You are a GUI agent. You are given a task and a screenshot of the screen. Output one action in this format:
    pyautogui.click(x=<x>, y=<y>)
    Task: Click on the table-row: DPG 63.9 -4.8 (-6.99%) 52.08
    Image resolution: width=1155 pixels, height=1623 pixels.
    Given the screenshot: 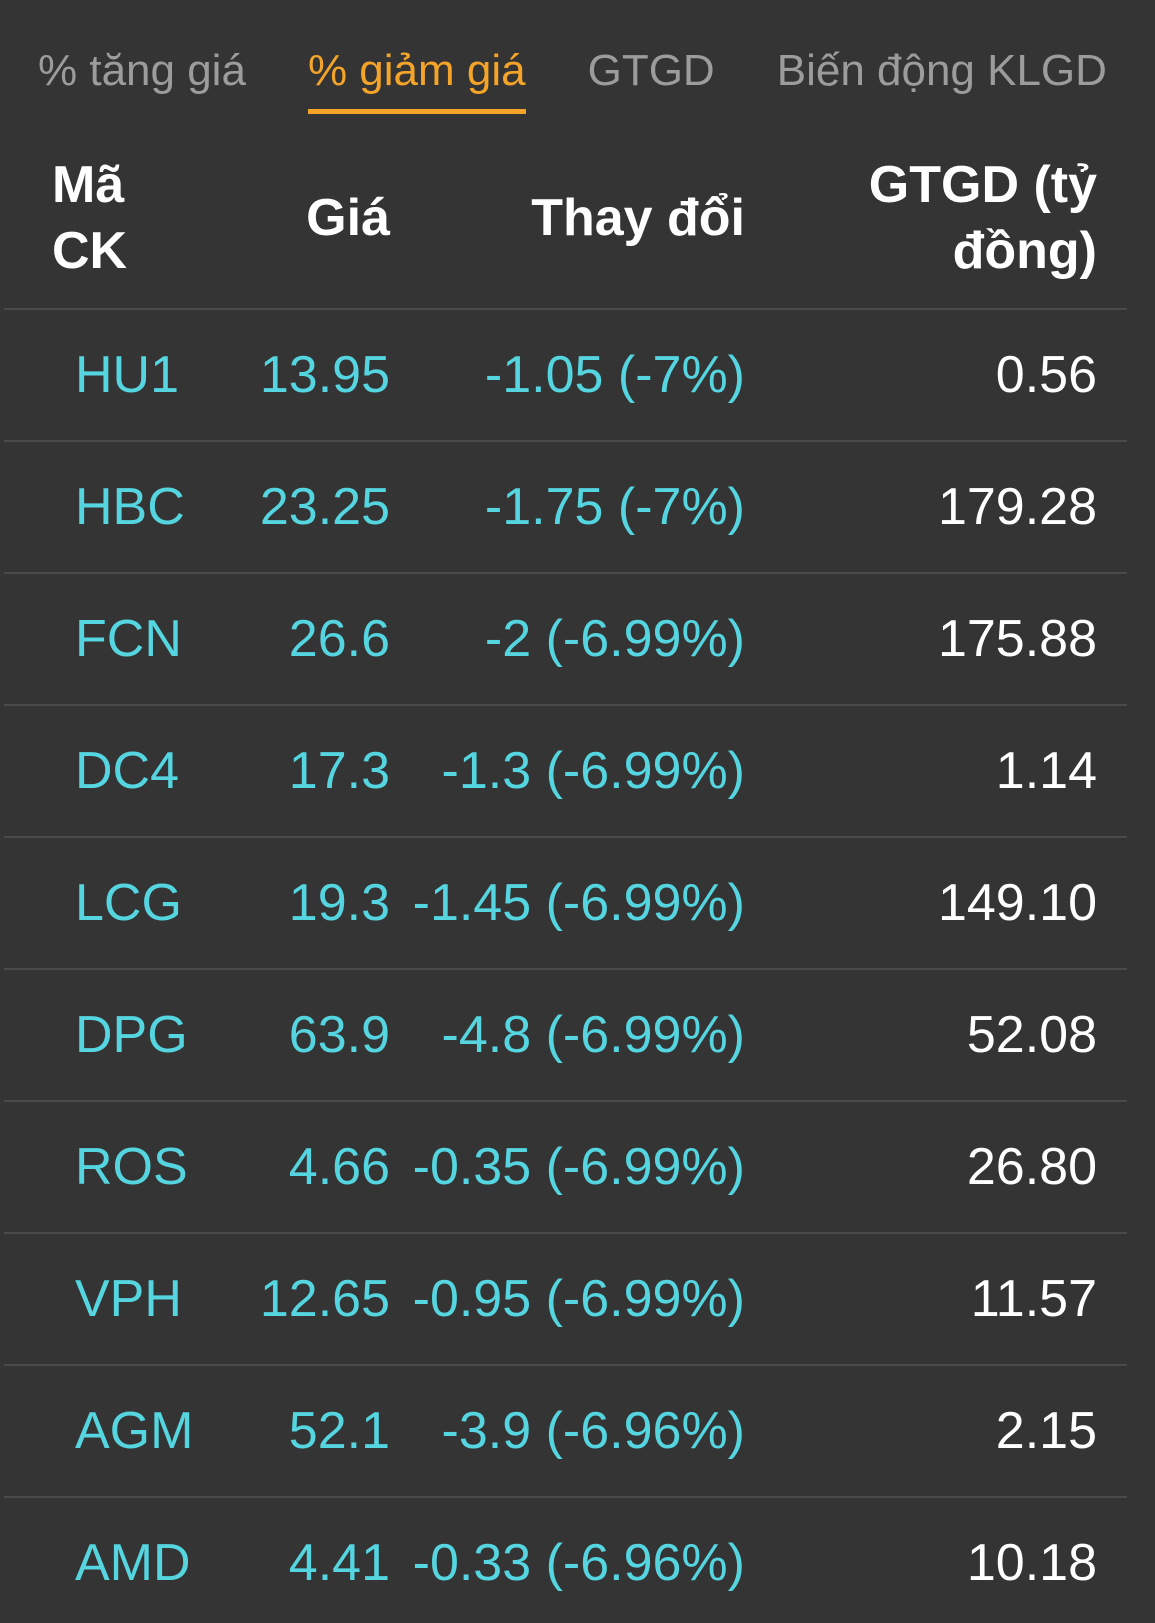 What is the action you would take?
    pyautogui.click(x=577, y=1035)
    